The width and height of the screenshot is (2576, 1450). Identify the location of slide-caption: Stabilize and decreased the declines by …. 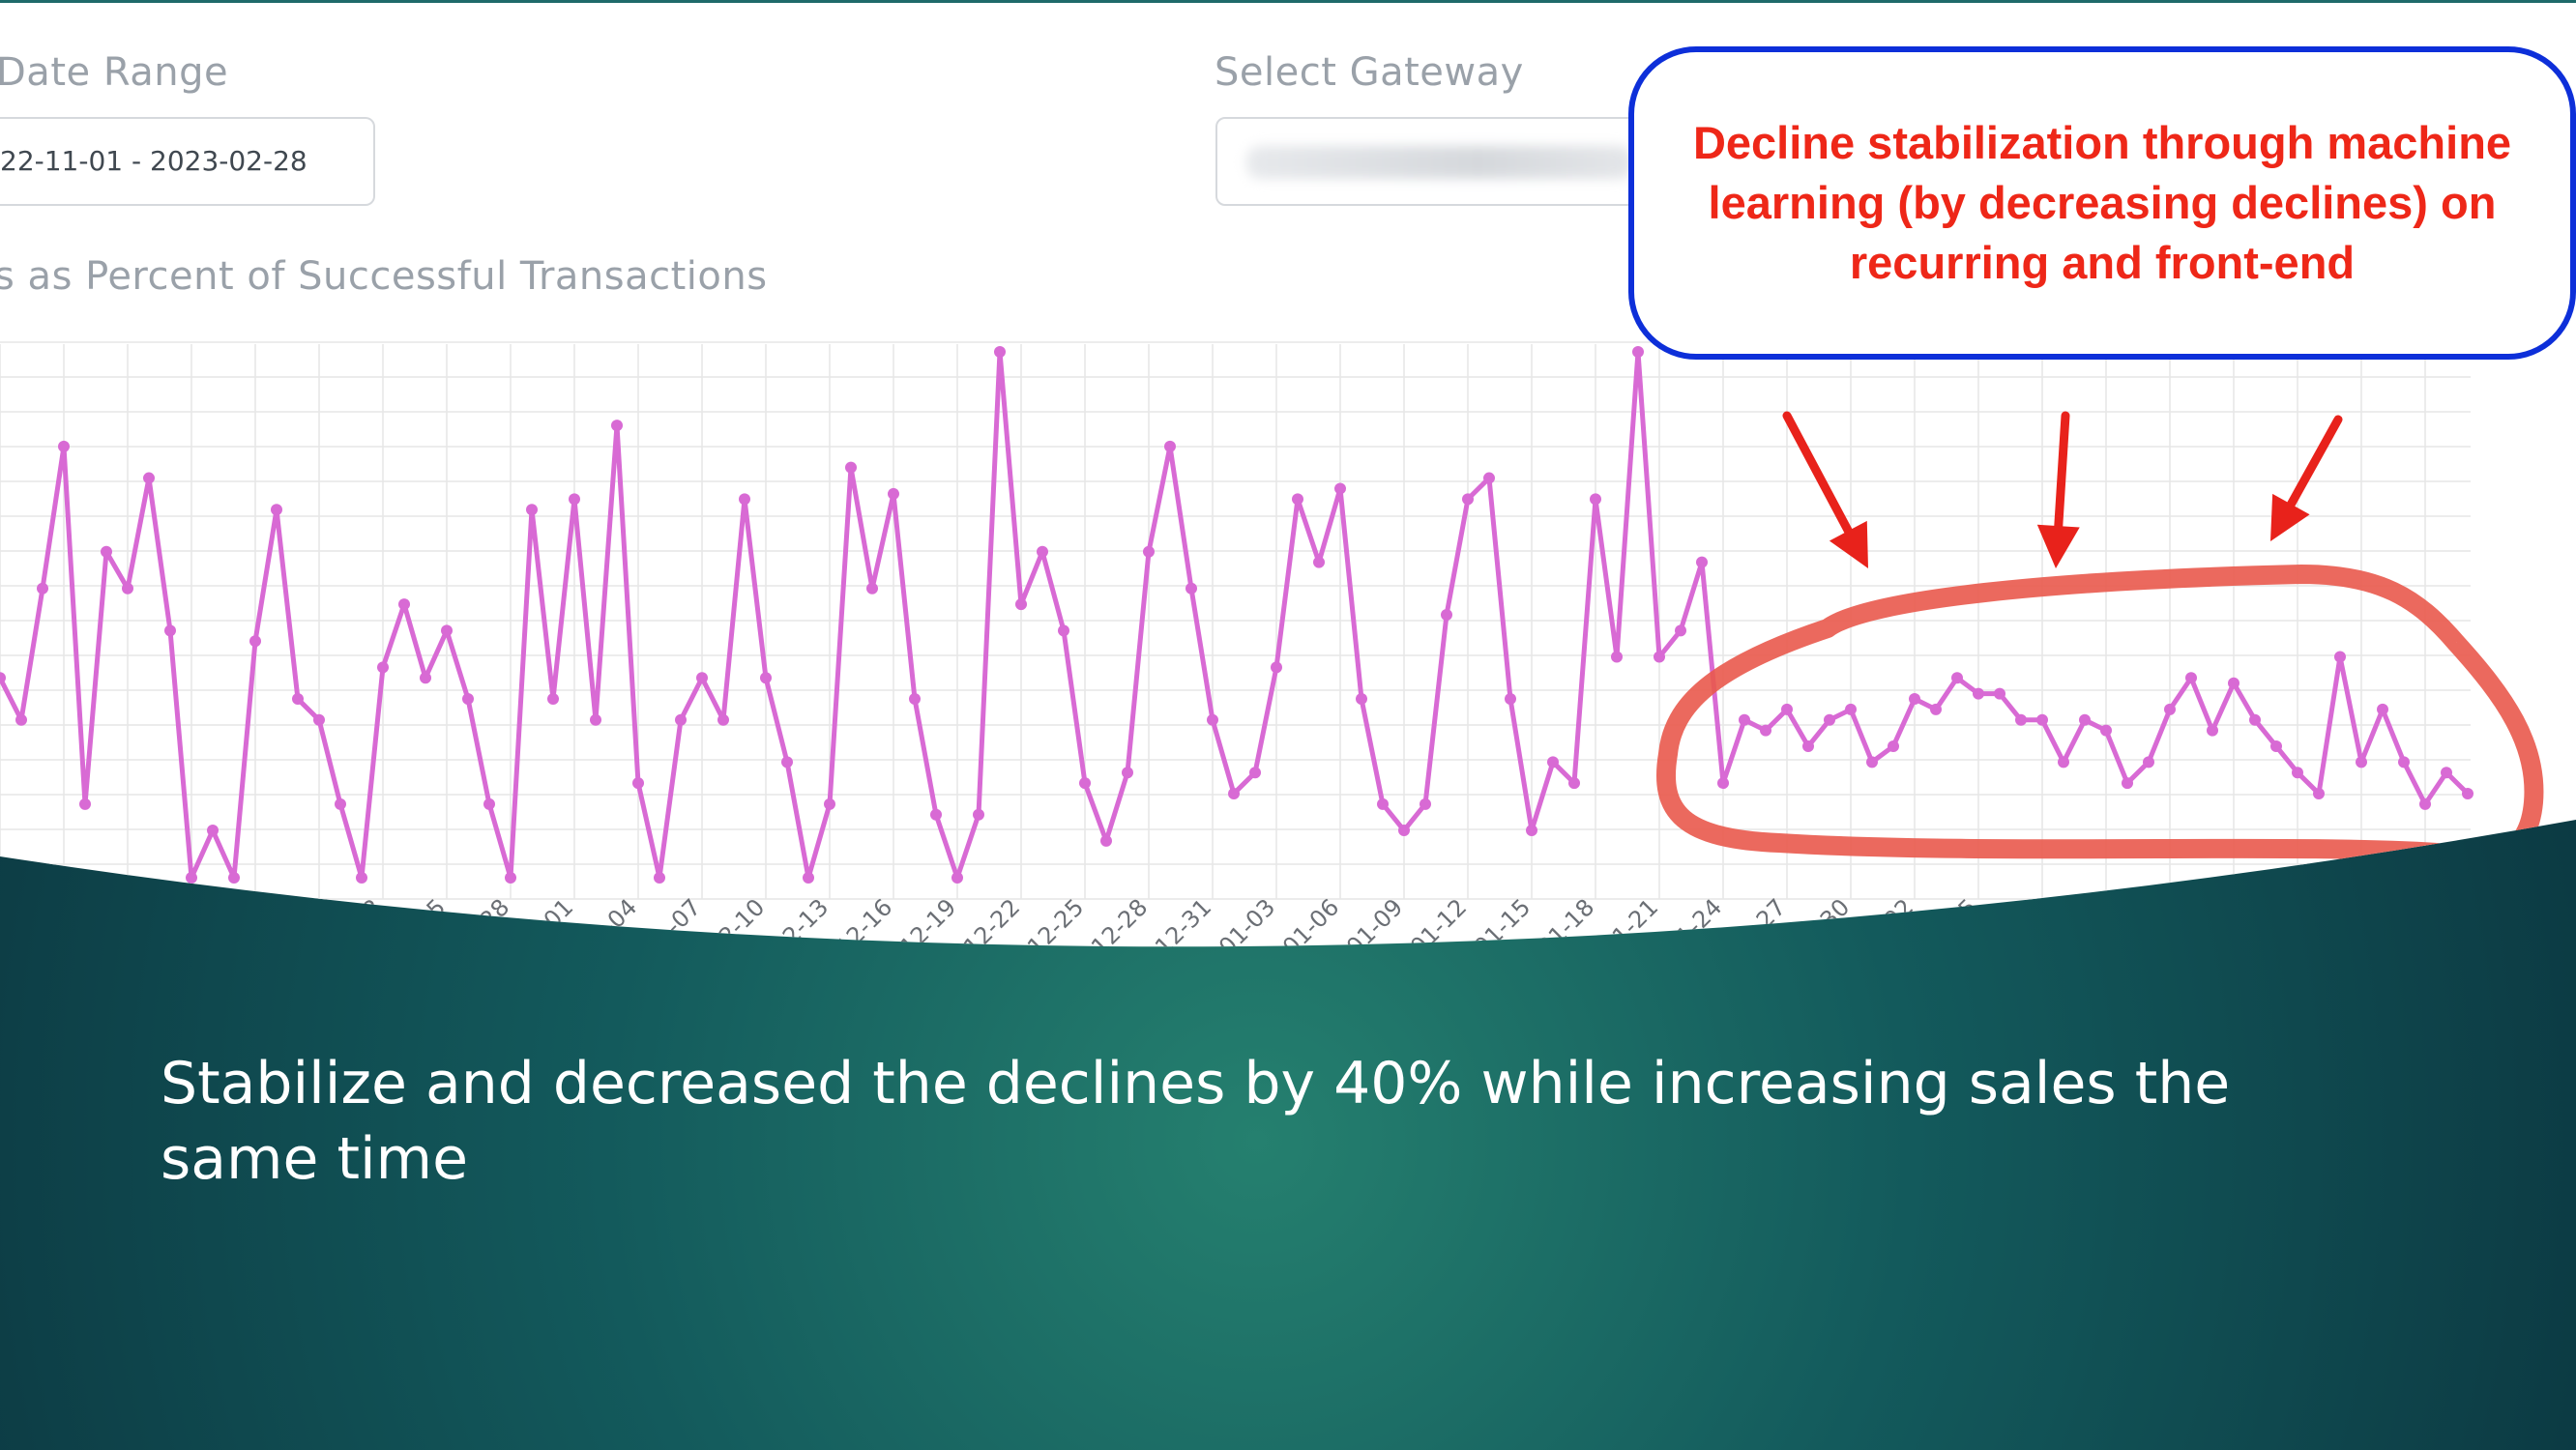
(1196, 1121).